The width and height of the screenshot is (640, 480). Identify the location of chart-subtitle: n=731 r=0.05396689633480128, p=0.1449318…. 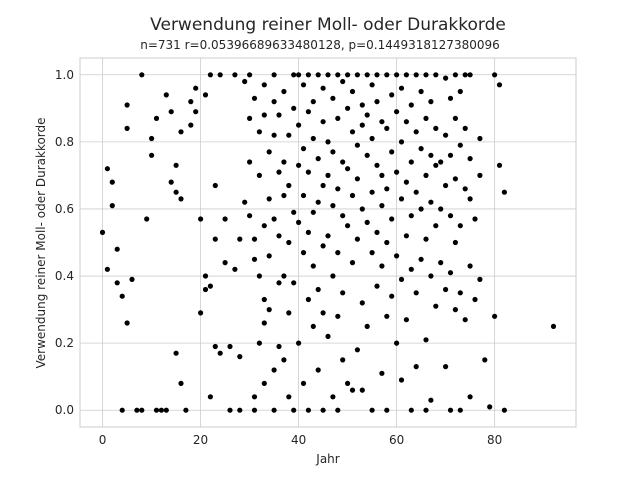
(320, 45).